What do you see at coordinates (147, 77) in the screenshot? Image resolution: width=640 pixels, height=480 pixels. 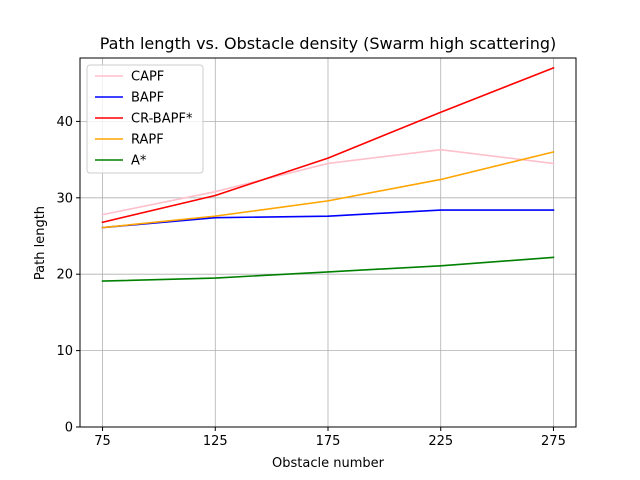 I see `legend-label: CAPF` at bounding box center [147, 77].